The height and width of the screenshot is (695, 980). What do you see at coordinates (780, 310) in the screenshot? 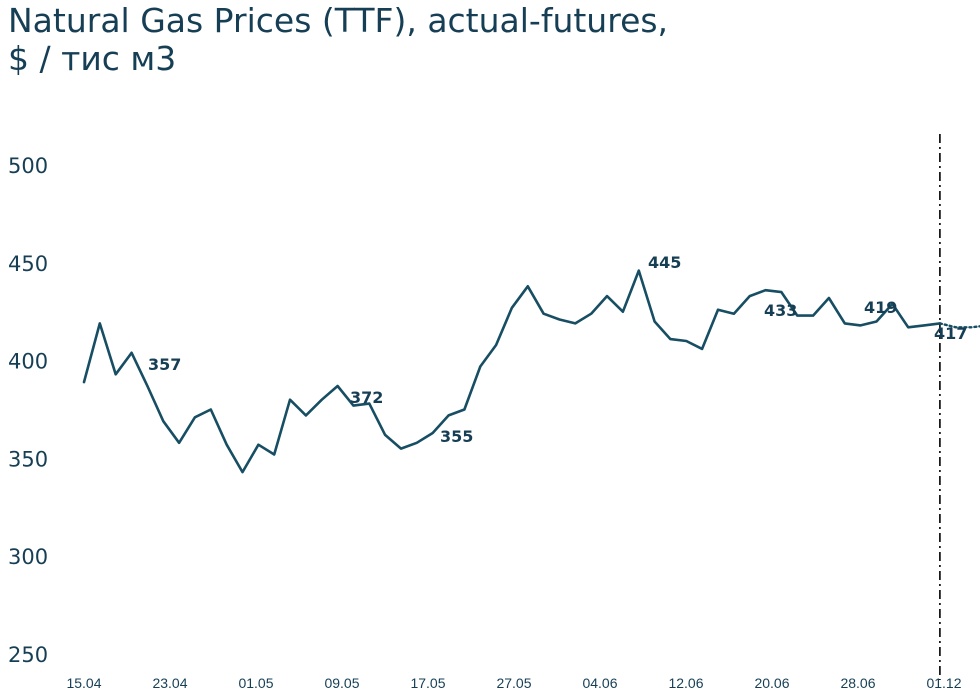
I see `data-label: 433` at bounding box center [780, 310].